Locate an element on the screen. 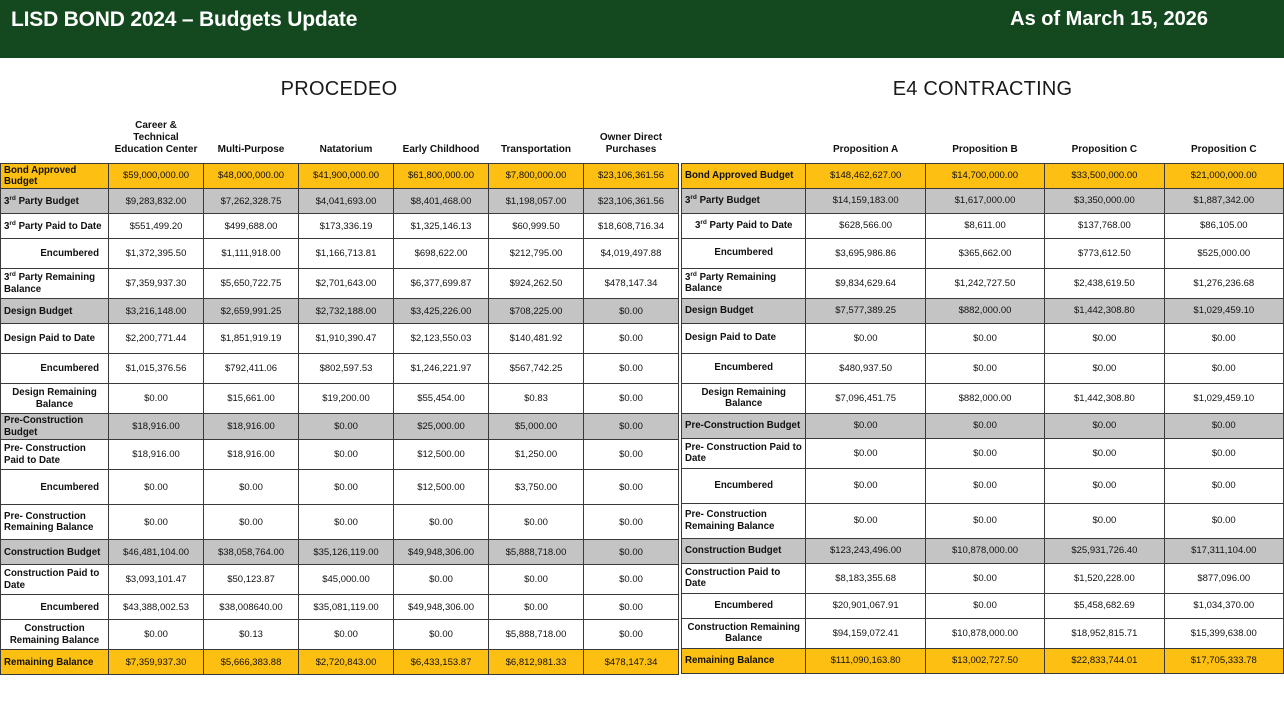 The width and height of the screenshot is (1284, 718). table-cell: $55,454.00 is located at coordinates (441, 399).